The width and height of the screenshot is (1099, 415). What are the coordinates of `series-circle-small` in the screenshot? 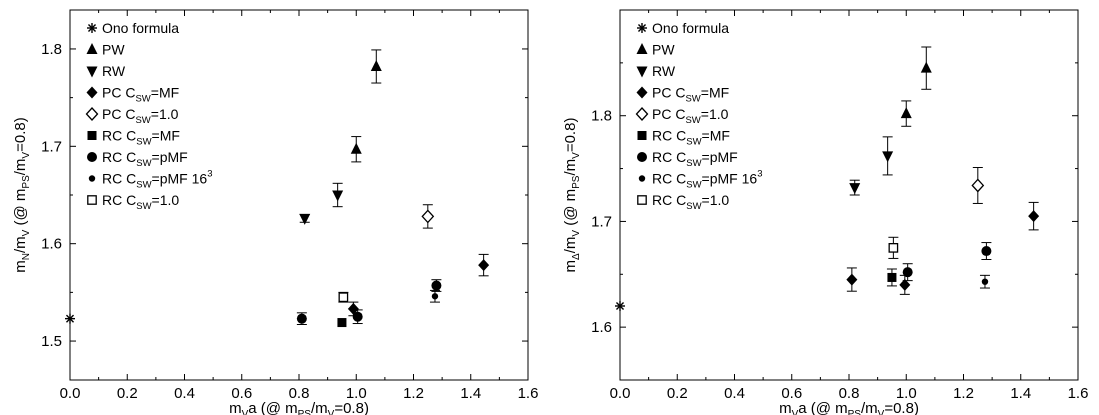 It's located at (434, 296).